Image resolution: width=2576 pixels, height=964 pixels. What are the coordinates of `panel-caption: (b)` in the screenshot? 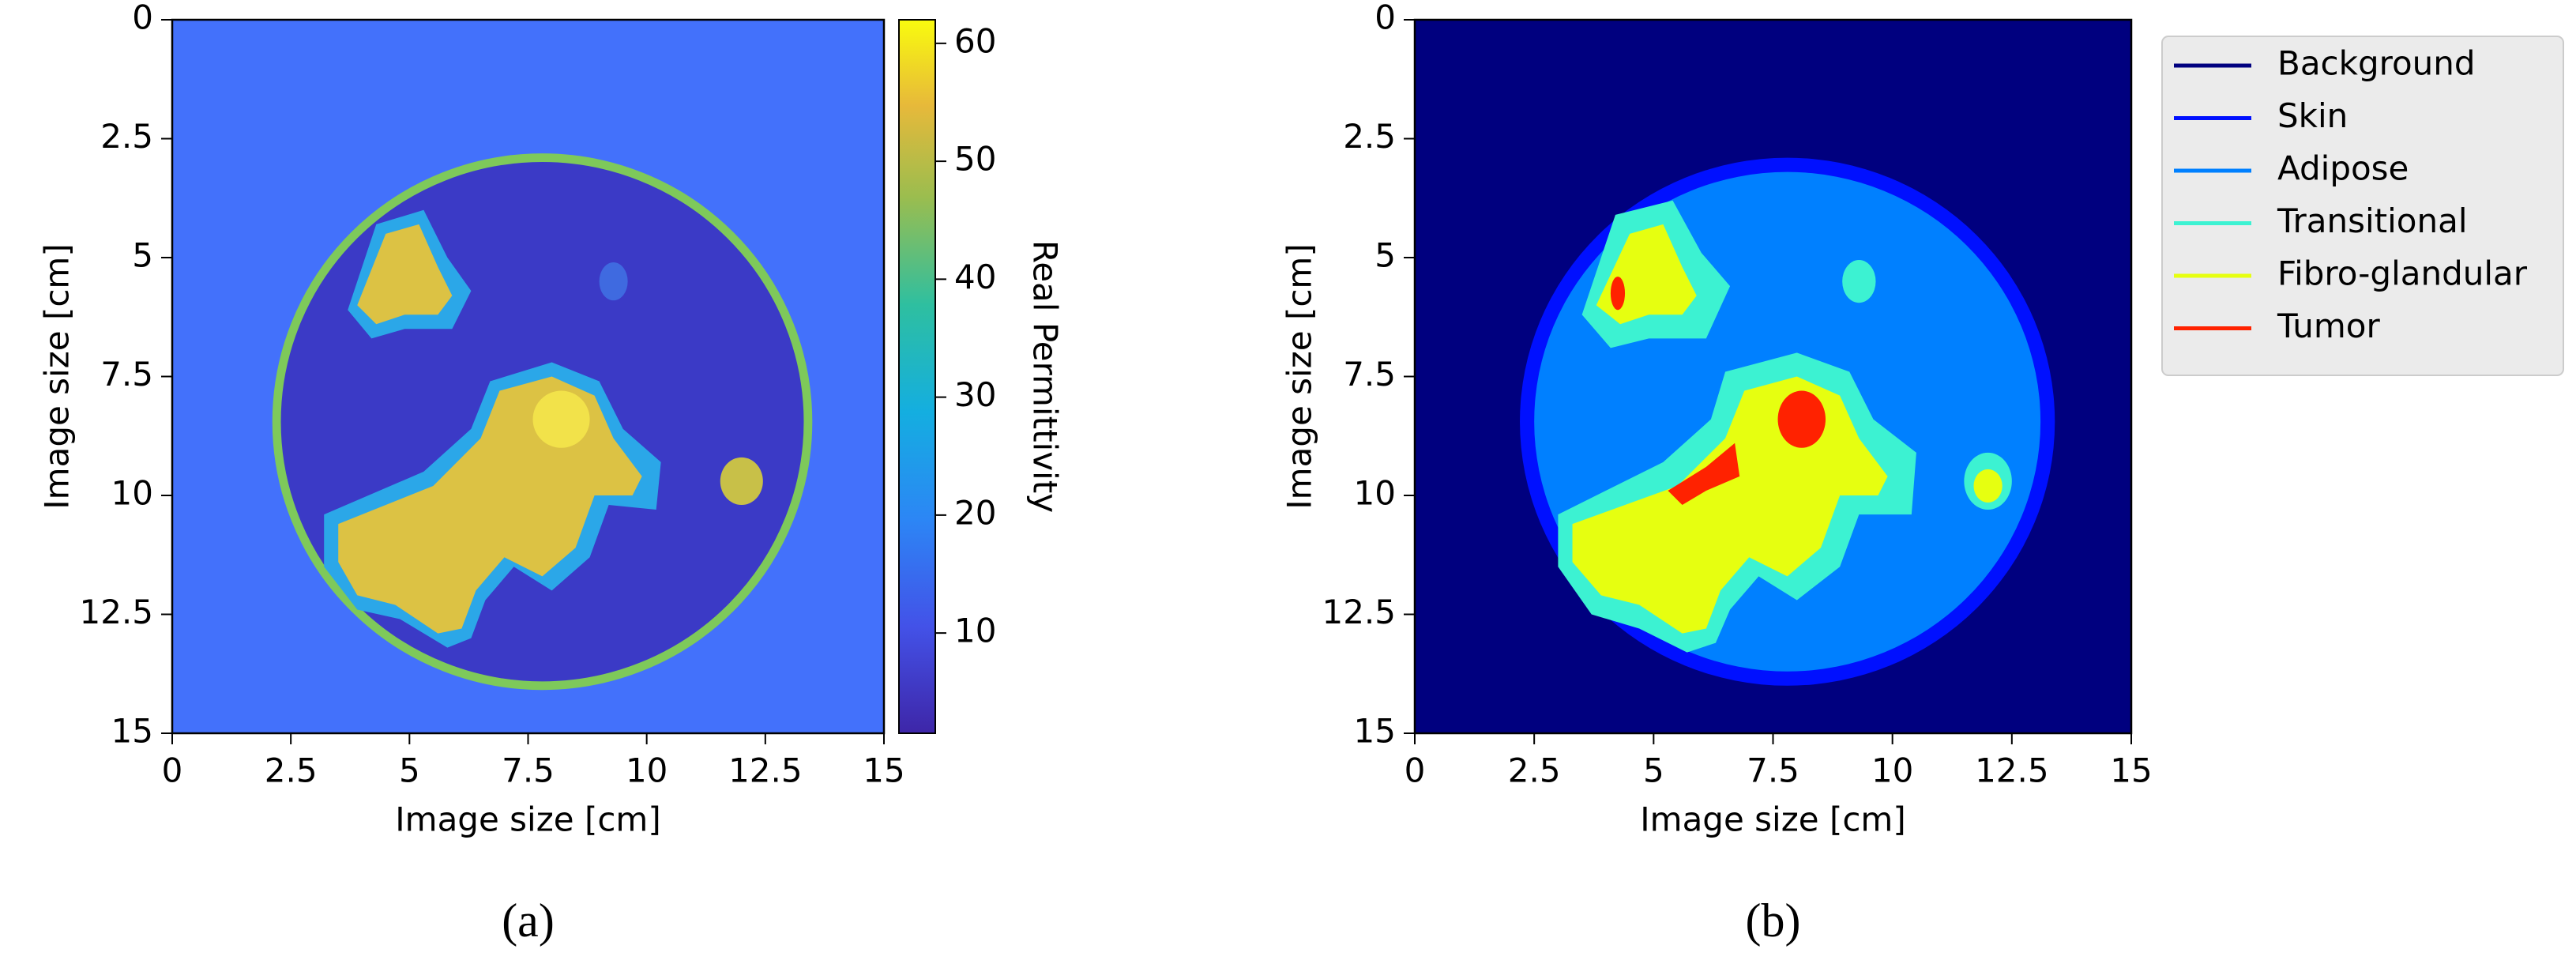 It's located at (1773, 920).